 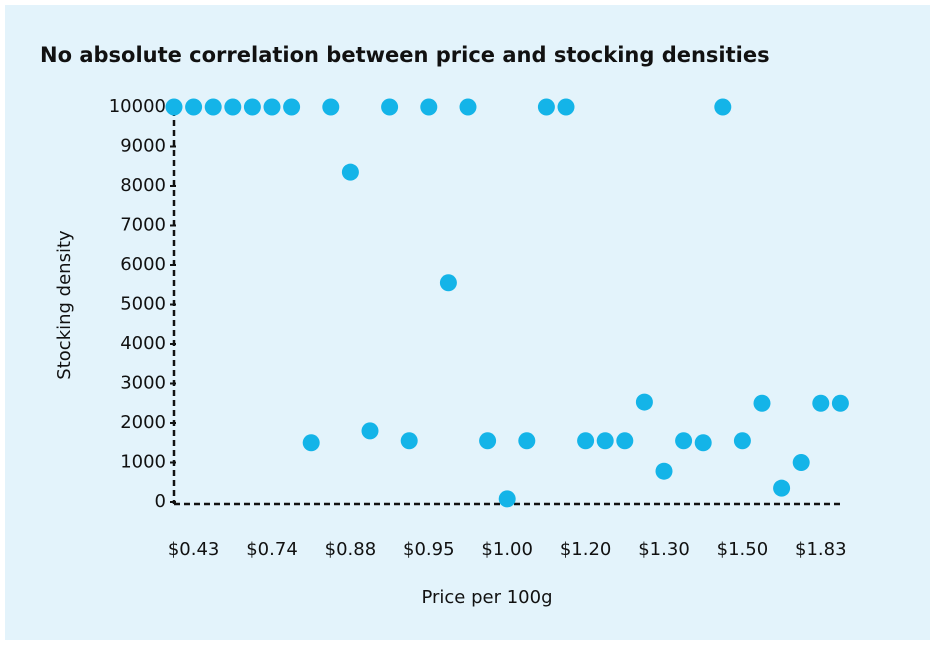 What do you see at coordinates (143, 343) in the screenshot?
I see `y-tick-label: 4000` at bounding box center [143, 343].